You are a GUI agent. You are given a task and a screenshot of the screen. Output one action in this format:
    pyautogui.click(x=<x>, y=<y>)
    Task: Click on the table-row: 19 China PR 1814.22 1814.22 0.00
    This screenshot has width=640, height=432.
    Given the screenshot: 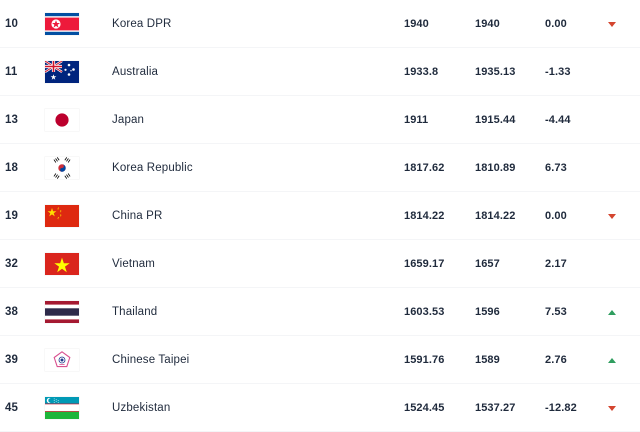 What is the action you would take?
    pyautogui.click(x=320, y=216)
    